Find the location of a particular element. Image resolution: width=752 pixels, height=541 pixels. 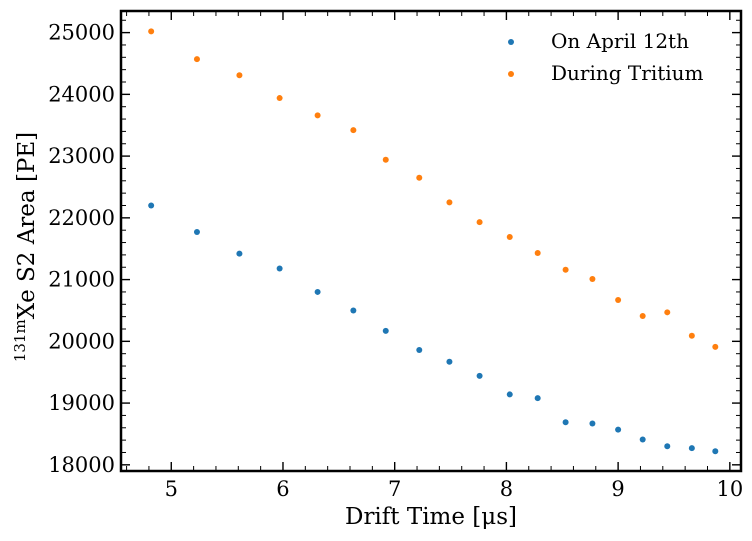

x-axis-label: Drift Time [μs] is located at coordinates (431, 517).